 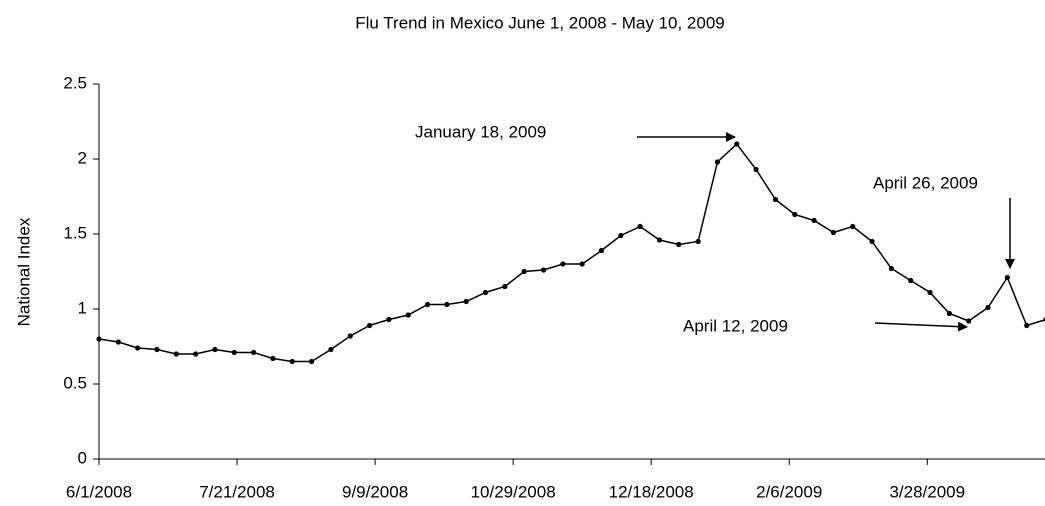 What do you see at coordinates (82, 157) in the screenshot?
I see `y-tick-label: 2` at bounding box center [82, 157].